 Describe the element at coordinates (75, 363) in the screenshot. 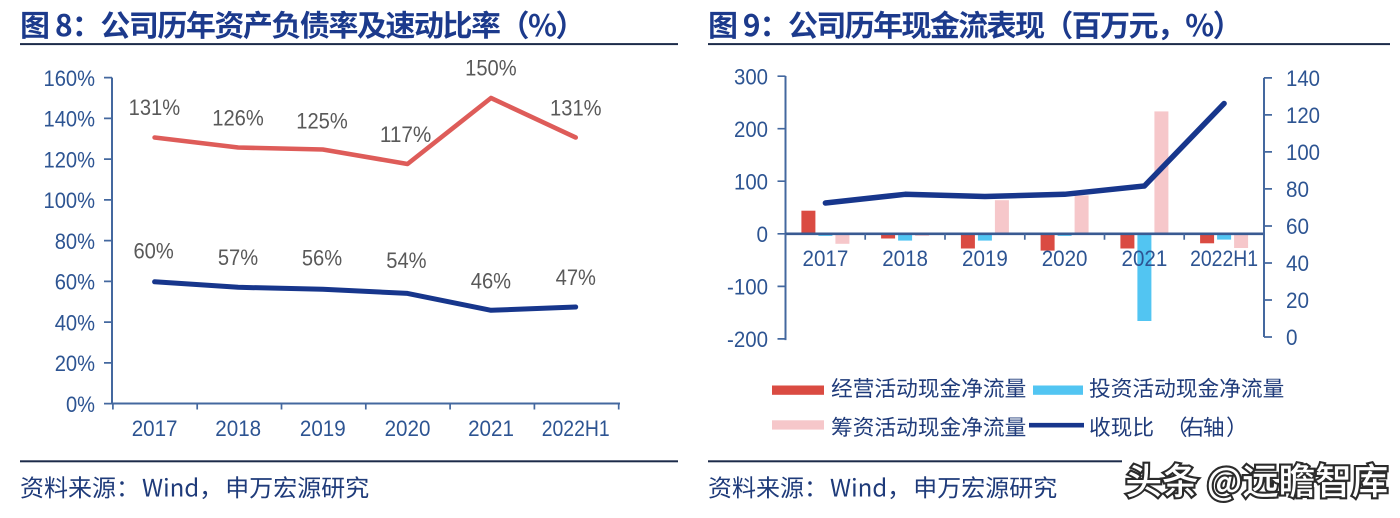

I see `svg-text: 20%` at that location.